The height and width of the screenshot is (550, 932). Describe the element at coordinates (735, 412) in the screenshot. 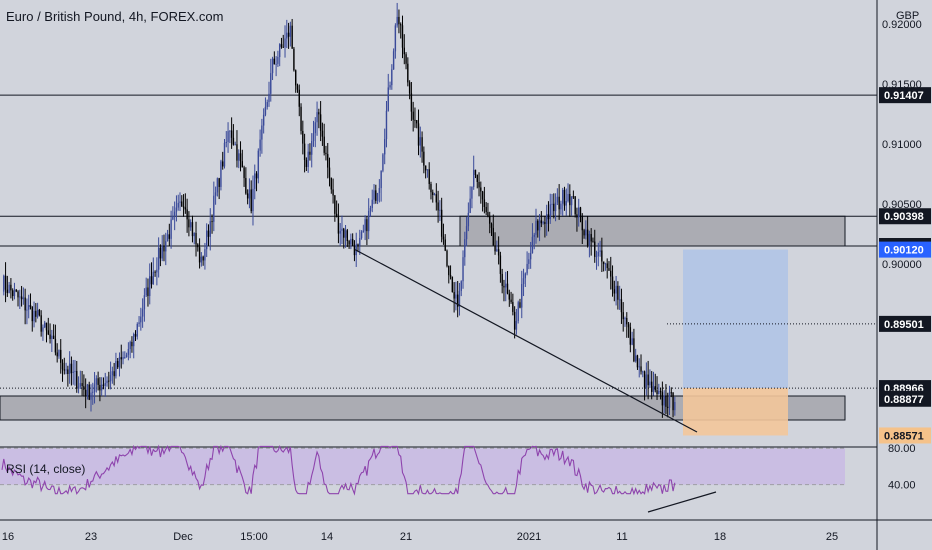

I see `long-position-stop-zone` at that location.